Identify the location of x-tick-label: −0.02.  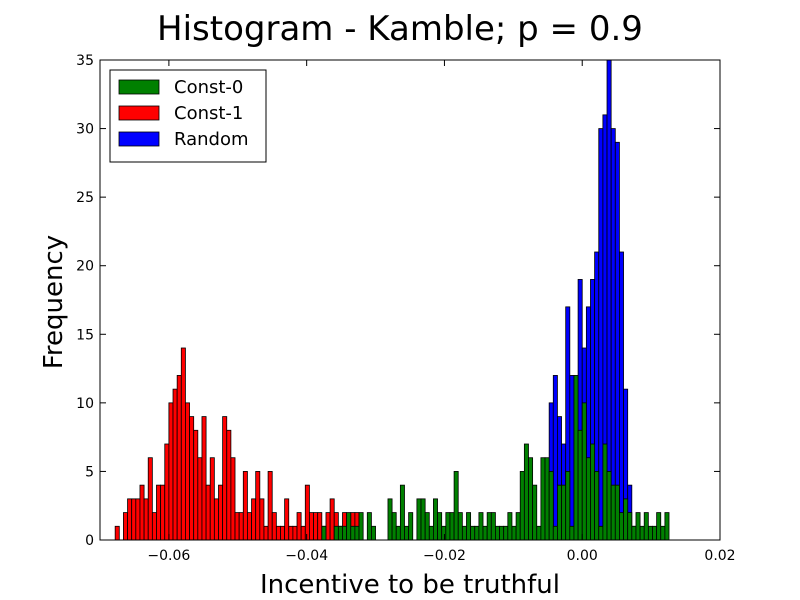
(444, 556).